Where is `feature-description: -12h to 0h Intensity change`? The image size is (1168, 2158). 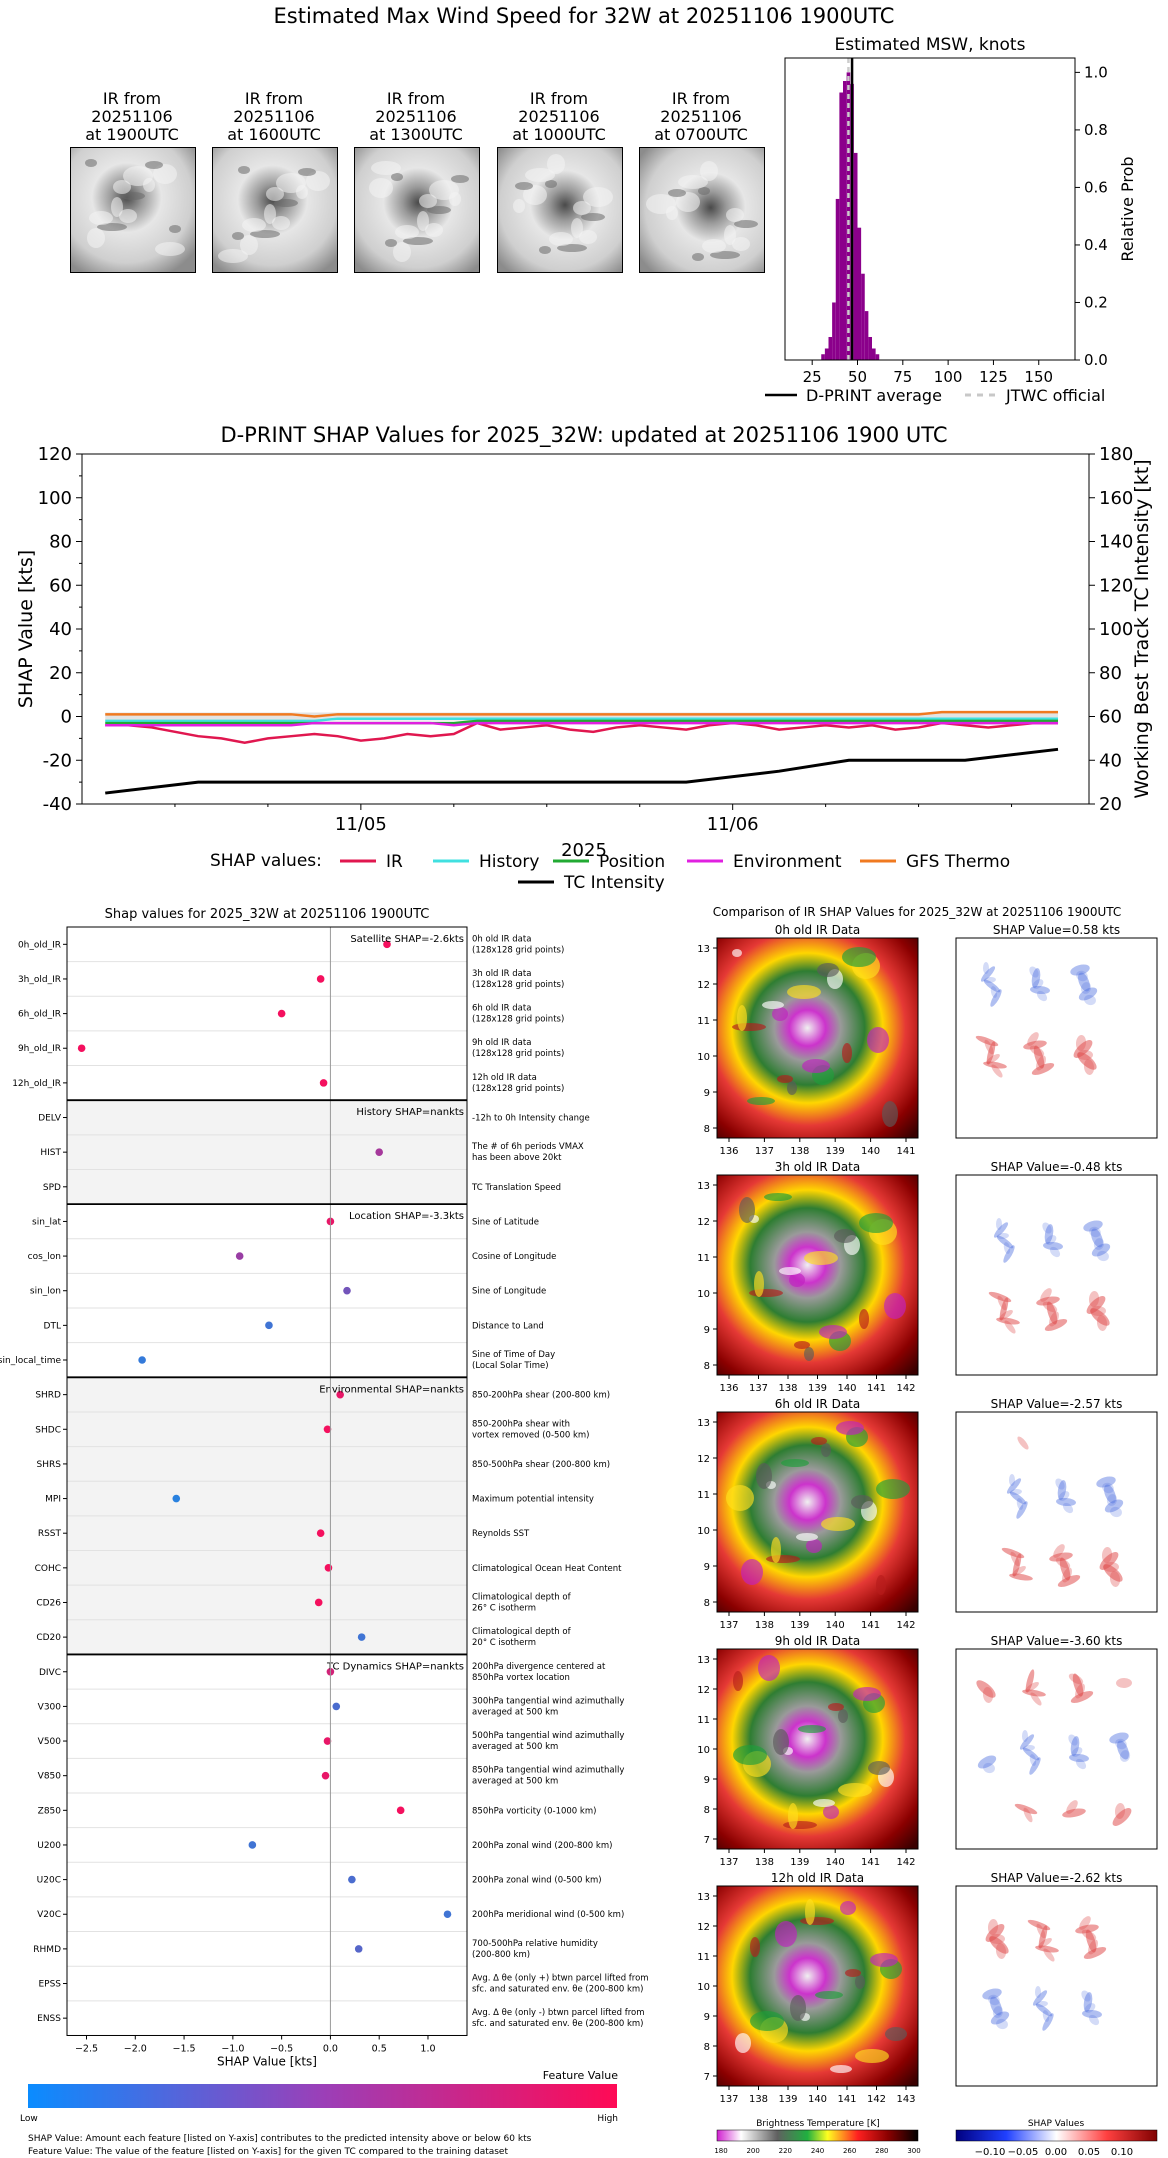 feature-description: -12h to 0h Intensity change is located at coordinates (531, 1119).